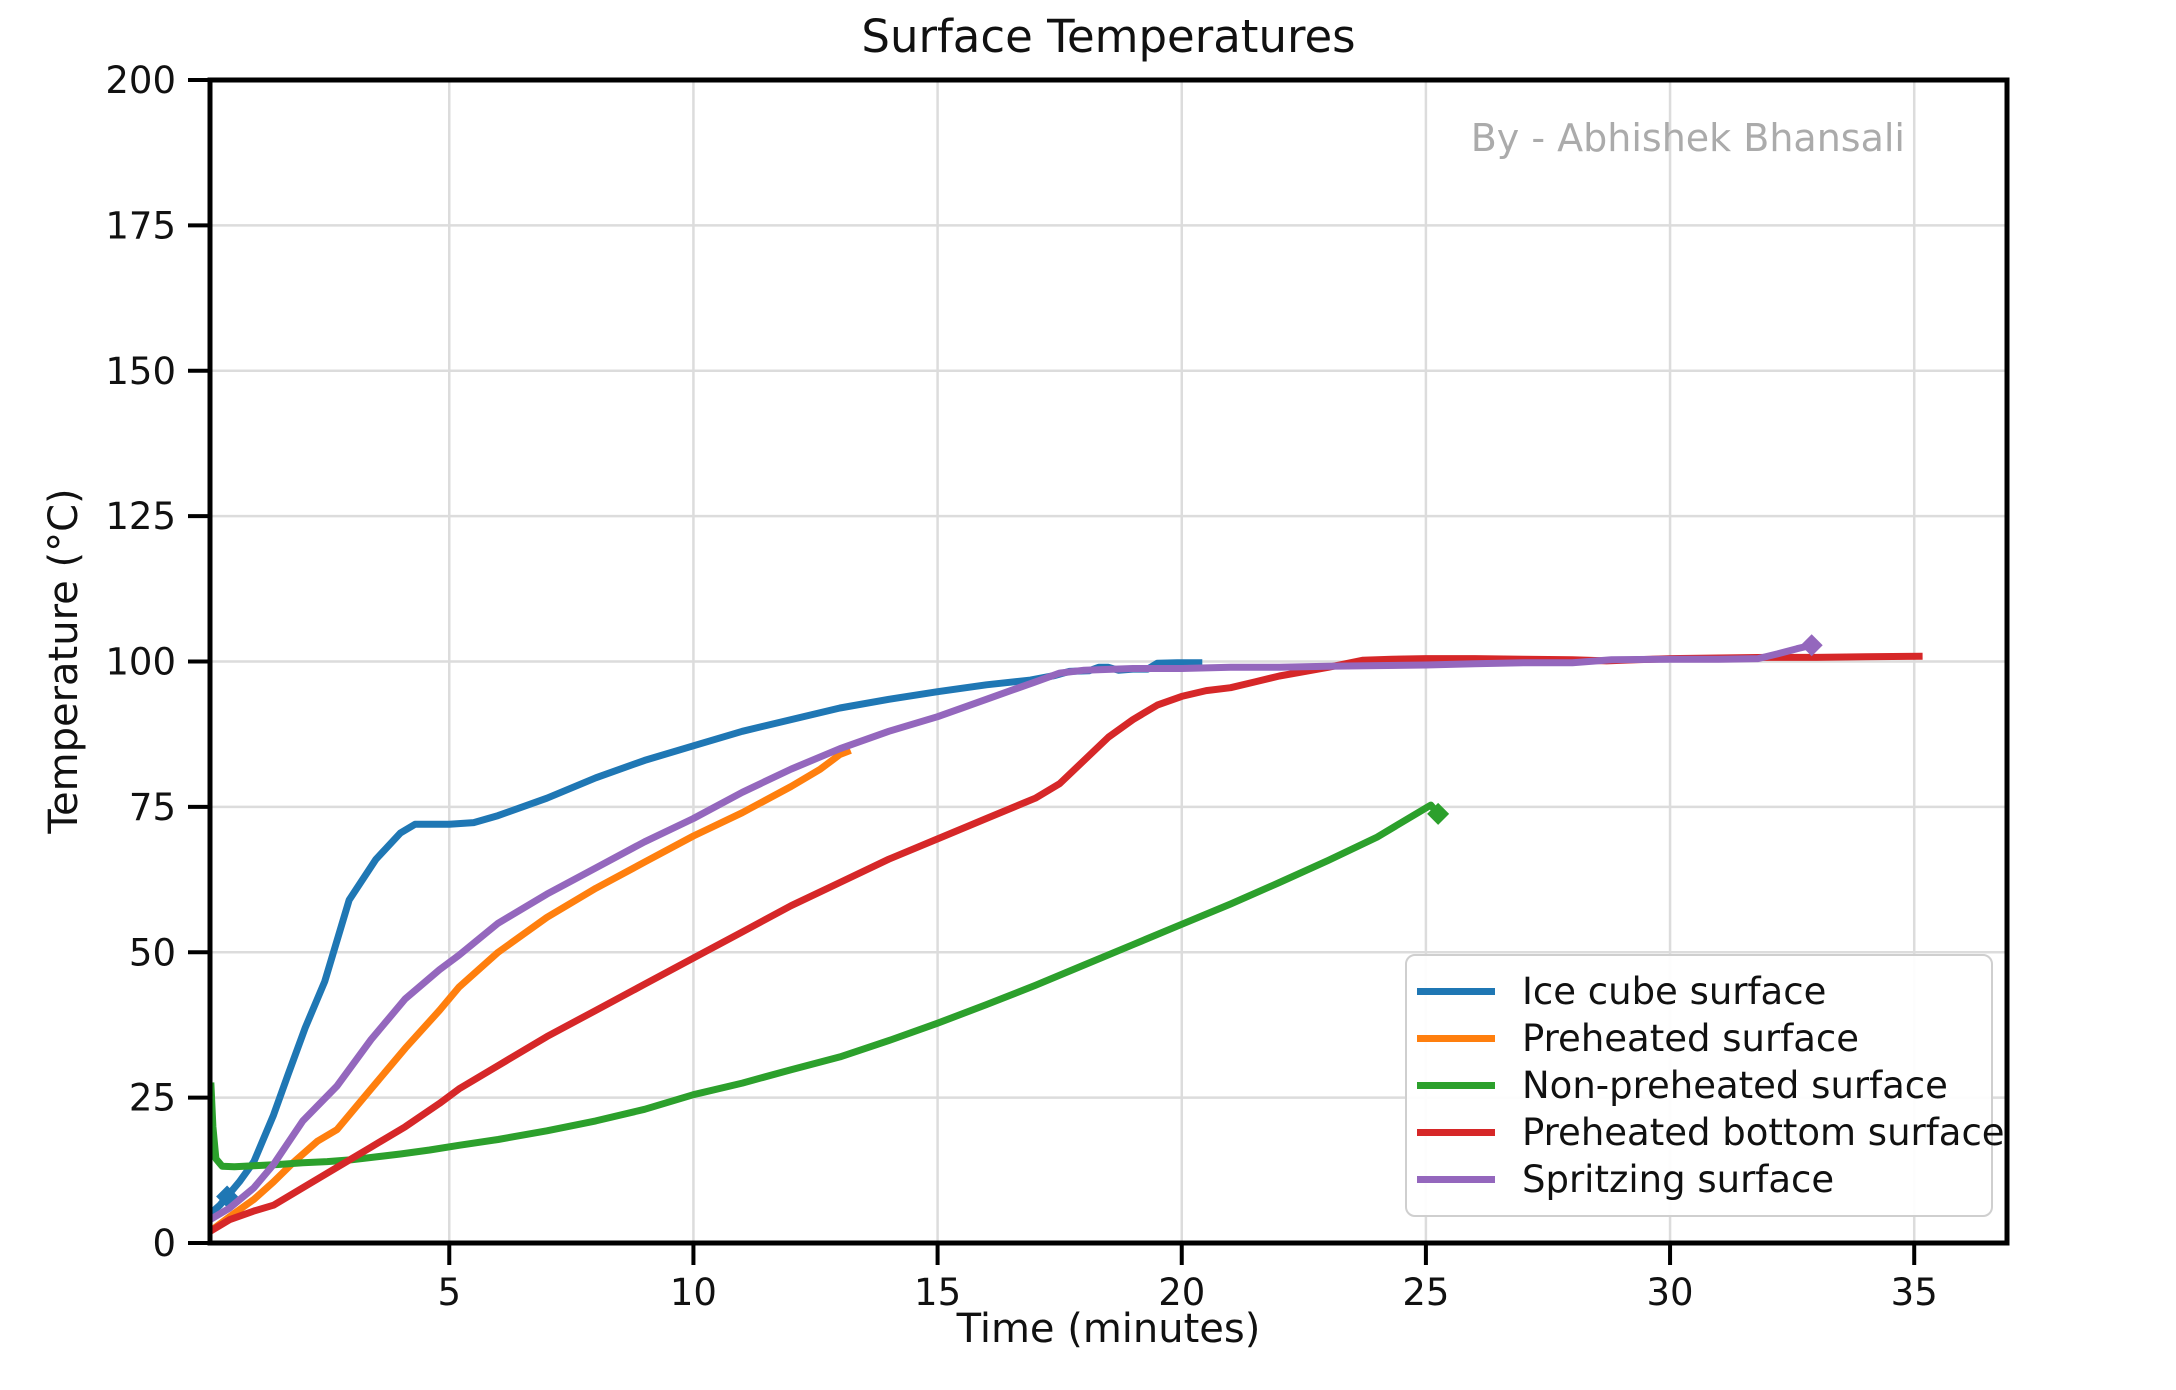 The image size is (2176, 1390). What do you see at coordinates (1811, 645) in the screenshot?
I see `series-marker-spritzing-surface` at bounding box center [1811, 645].